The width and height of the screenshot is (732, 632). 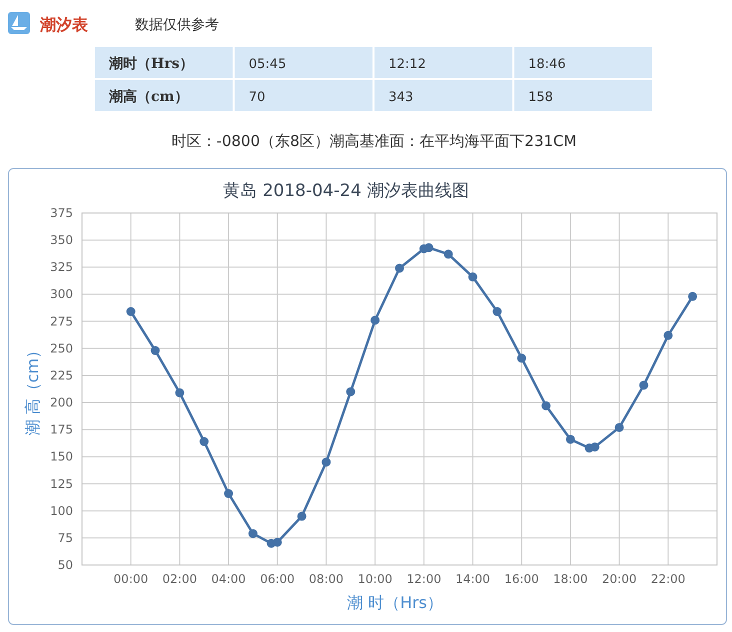 What do you see at coordinates (277, 579) in the screenshot?
I see `x-tick-label: 06:00` at bounding box center [277, 579].